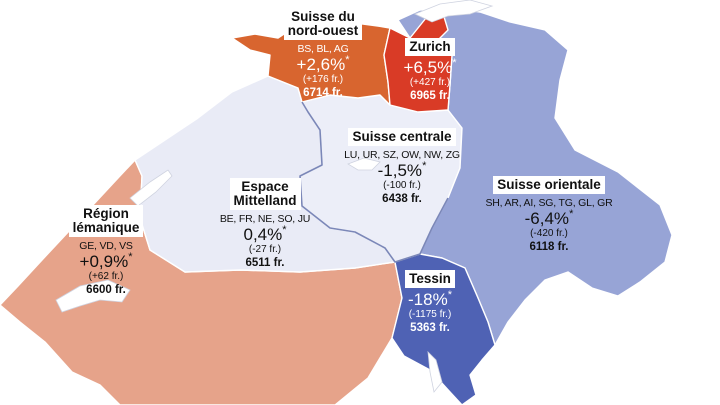 The width and height of the screenshot is (720, 405). Describe the element at coordinates (106, 289) in the screenshot. I see `amount-lemanique: 6600 fr.` at that location.